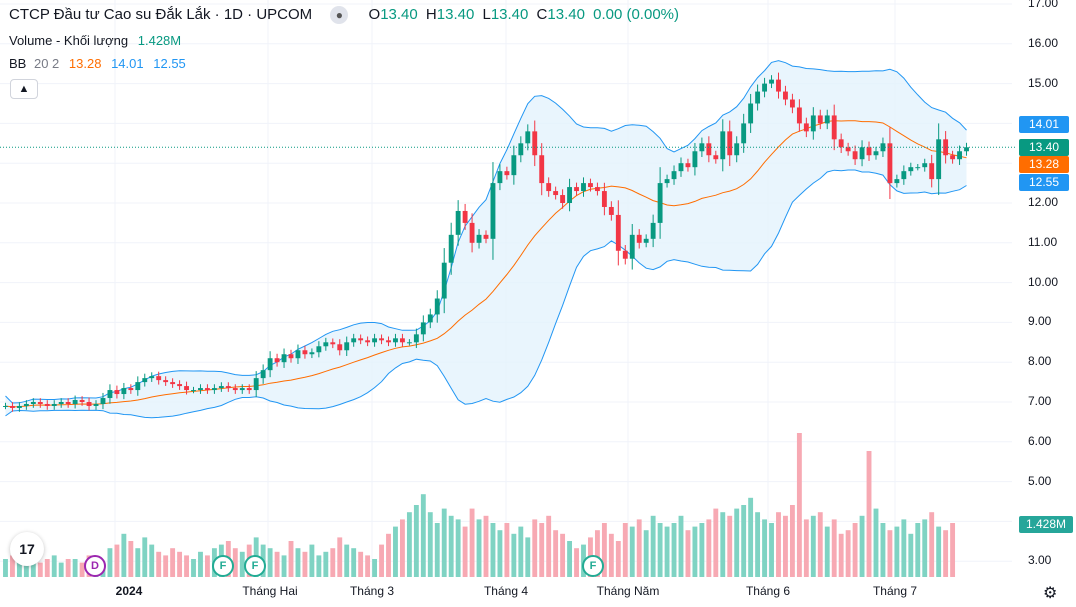 This screenshot has height=607, width=1076. Describe the element at coordinates (339, 15) in the screenshot. I see `eye-icon: ●` at that location.